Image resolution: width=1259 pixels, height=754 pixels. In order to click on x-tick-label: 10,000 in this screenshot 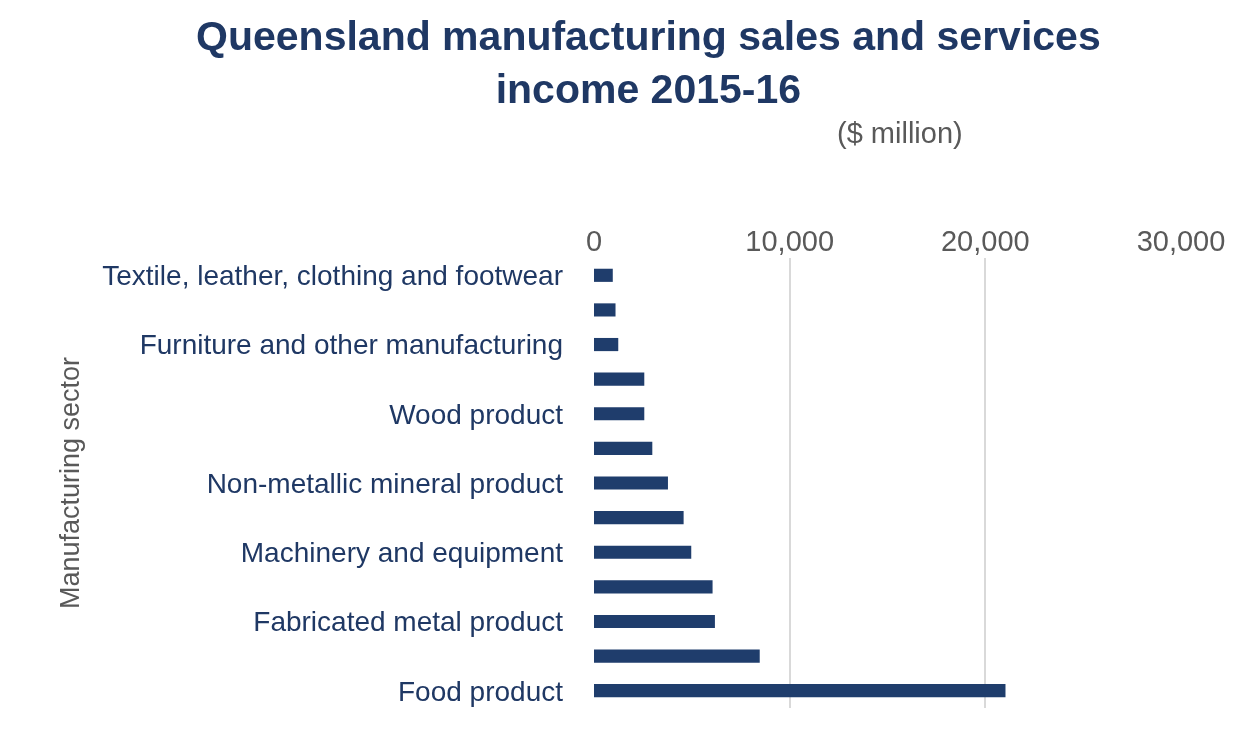, I will do `click(790, 241)`.